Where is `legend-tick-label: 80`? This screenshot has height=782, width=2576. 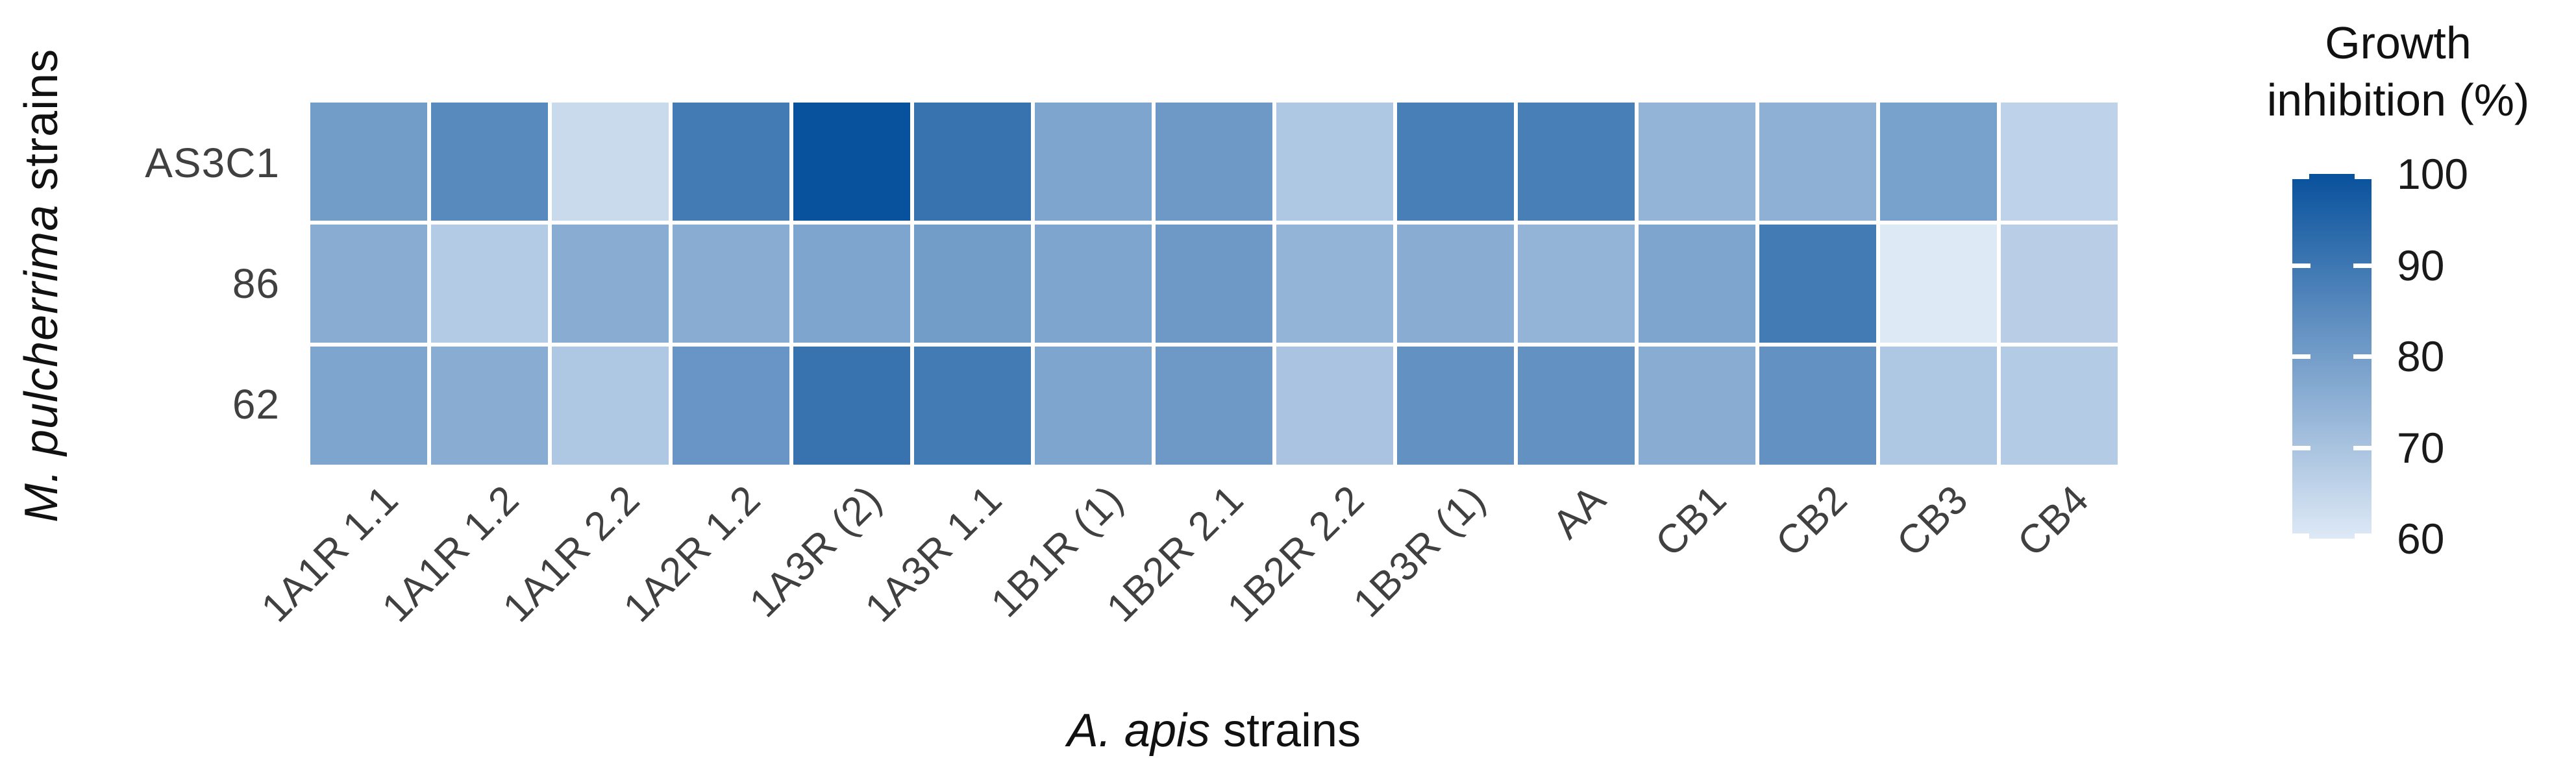 legend-tick-label: 80 is located at coordinates (2421, 356).